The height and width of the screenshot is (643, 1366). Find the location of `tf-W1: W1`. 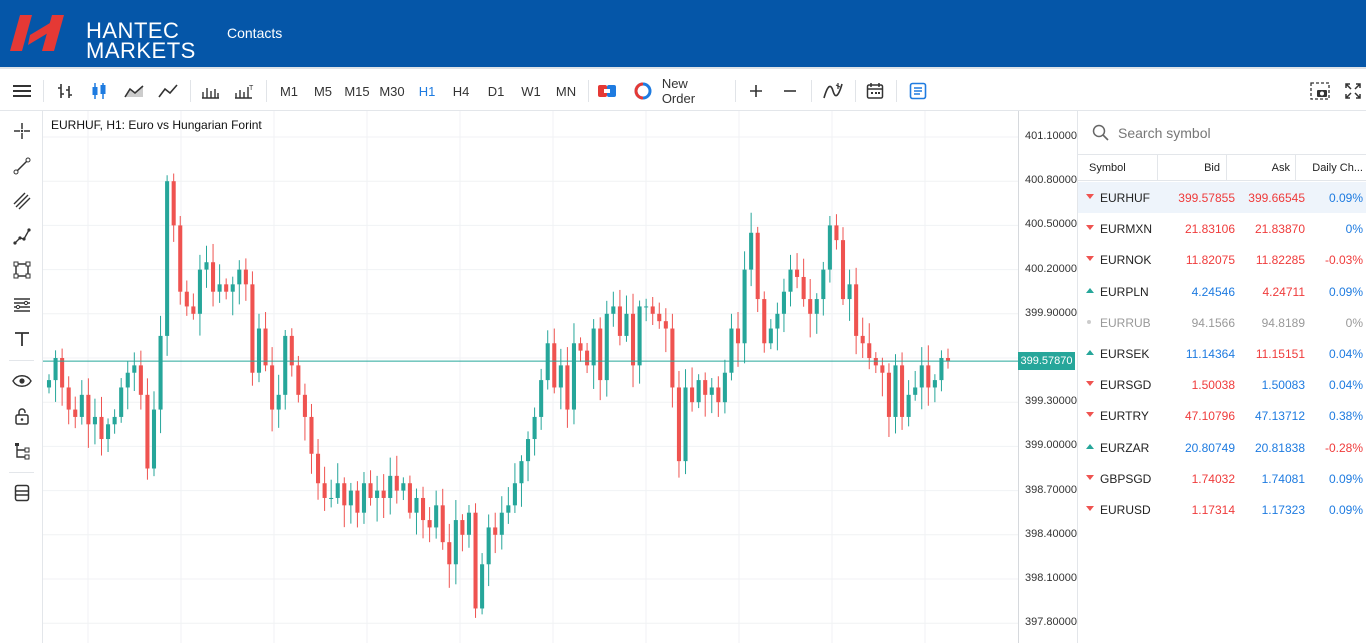

tf-W1: W1 is located at coordinates (531, 91).